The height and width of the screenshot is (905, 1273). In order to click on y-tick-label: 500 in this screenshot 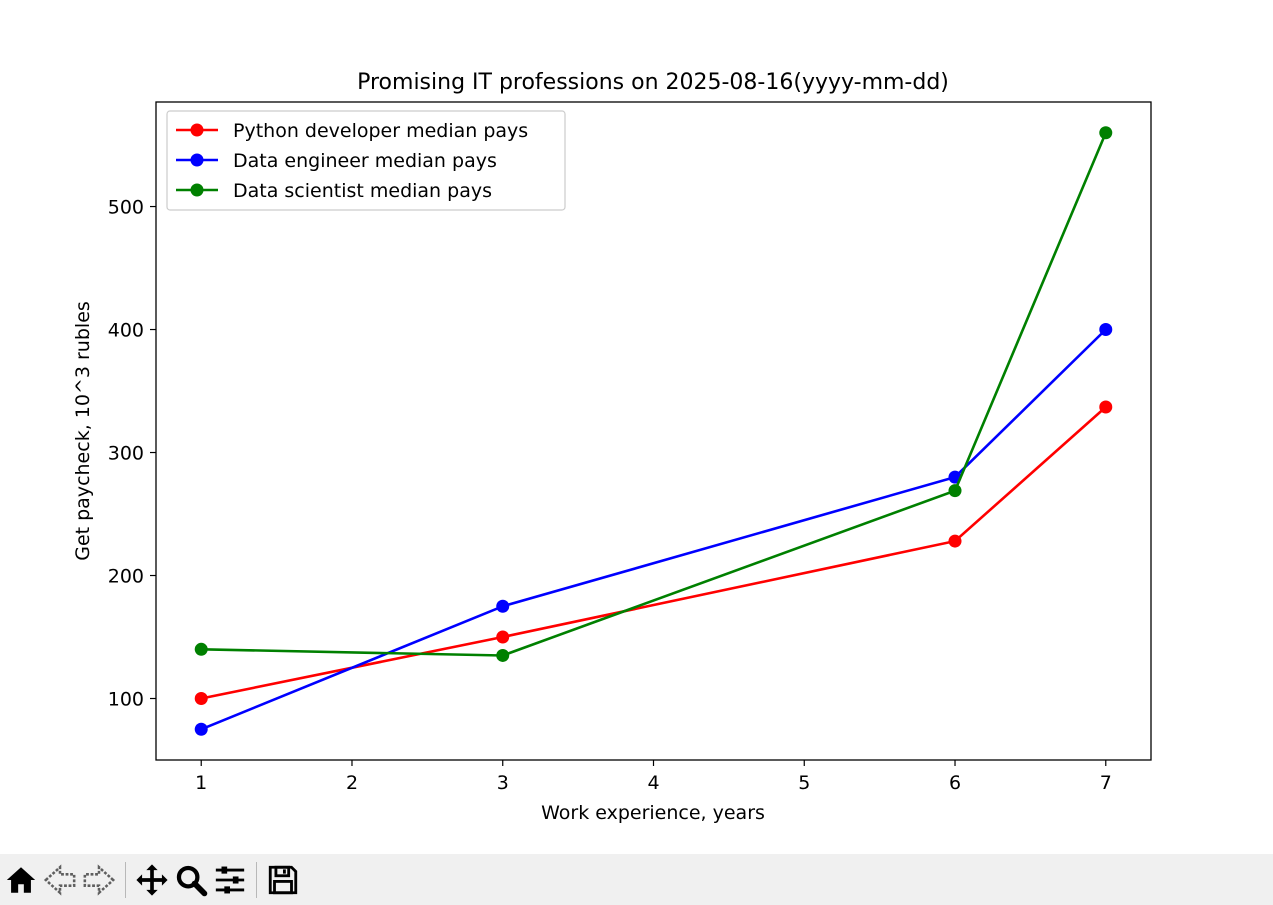, I will do `click(126, 208)`.